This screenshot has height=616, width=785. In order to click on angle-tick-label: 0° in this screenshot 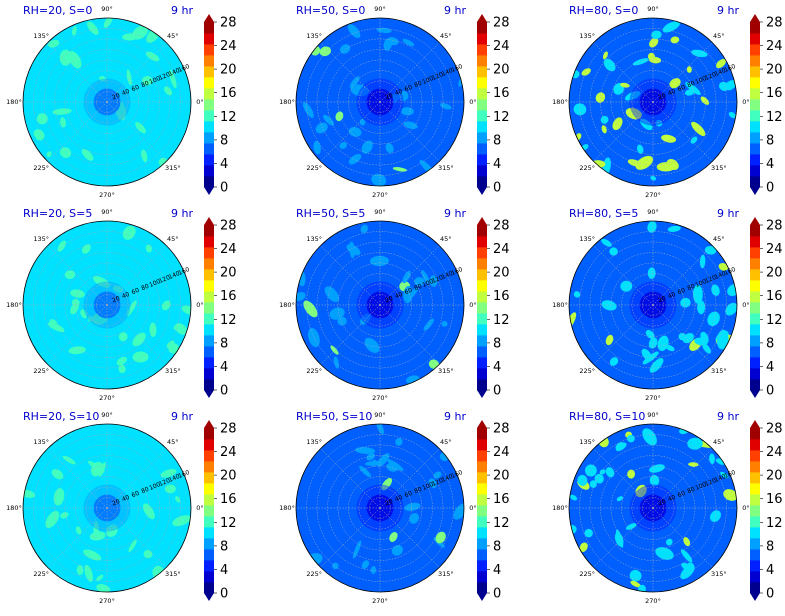, I will do `click(745, 508)`.